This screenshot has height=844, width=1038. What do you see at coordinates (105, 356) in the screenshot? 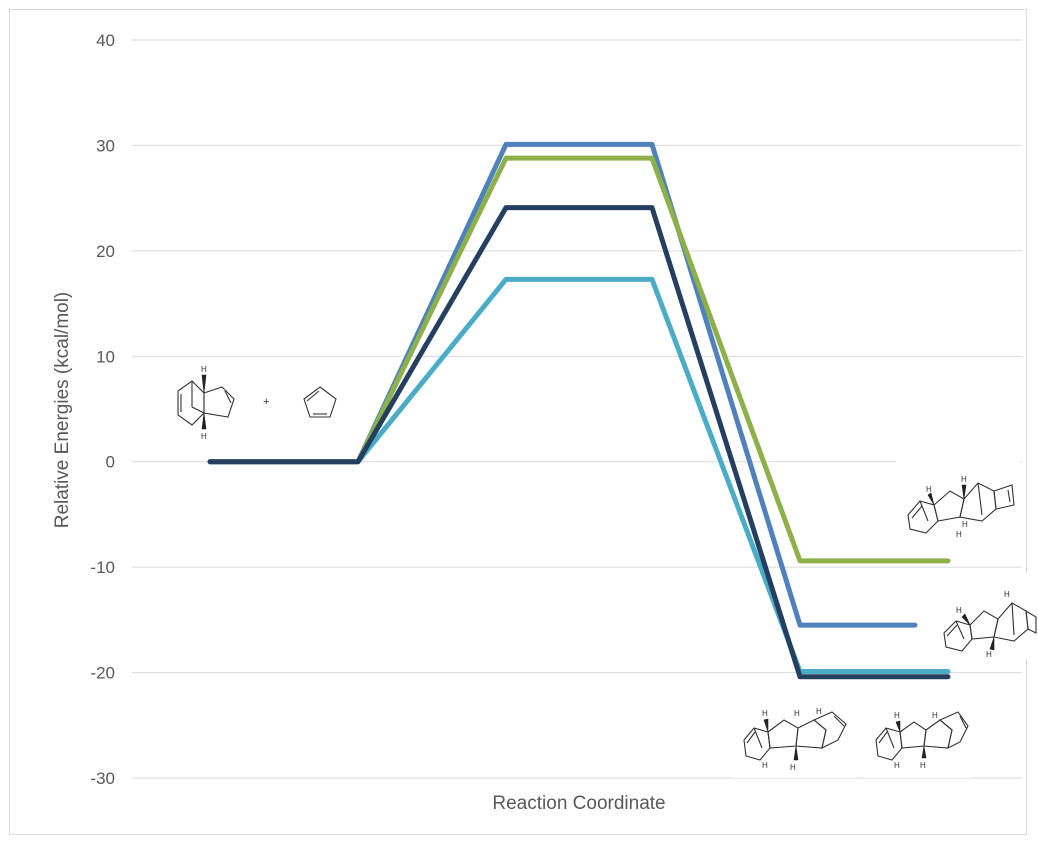
I see `y-tick-label: 10` at bounding box center [105, 356].